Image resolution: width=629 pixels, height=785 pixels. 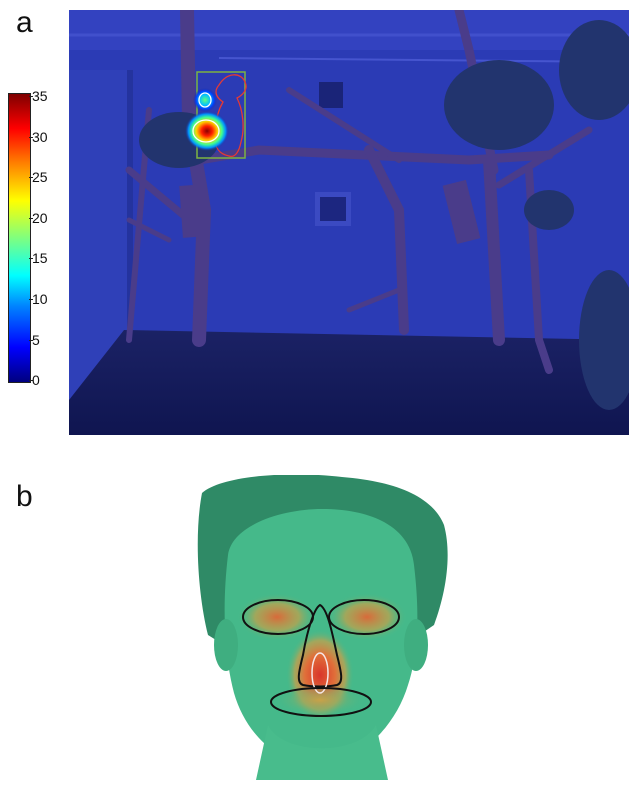 I want to click on colorbar-tick-label: 5, so click(x=36, y=340).